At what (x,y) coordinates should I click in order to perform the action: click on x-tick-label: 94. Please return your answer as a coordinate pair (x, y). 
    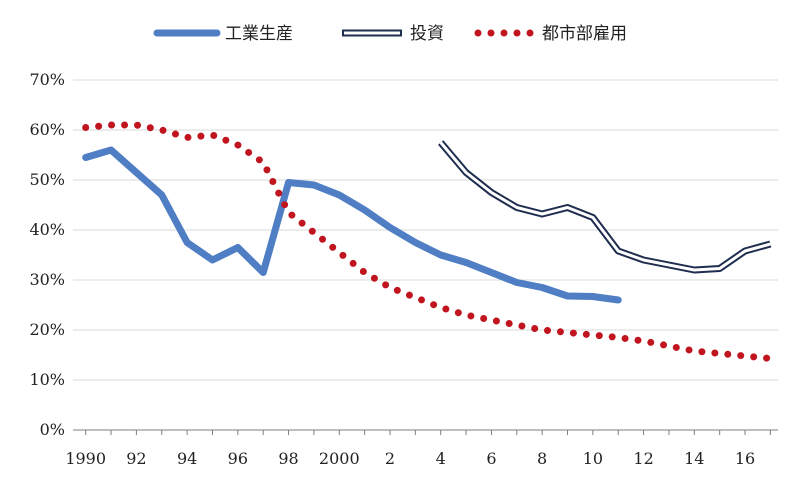
    Looking at the image, I should click on (187, 458).